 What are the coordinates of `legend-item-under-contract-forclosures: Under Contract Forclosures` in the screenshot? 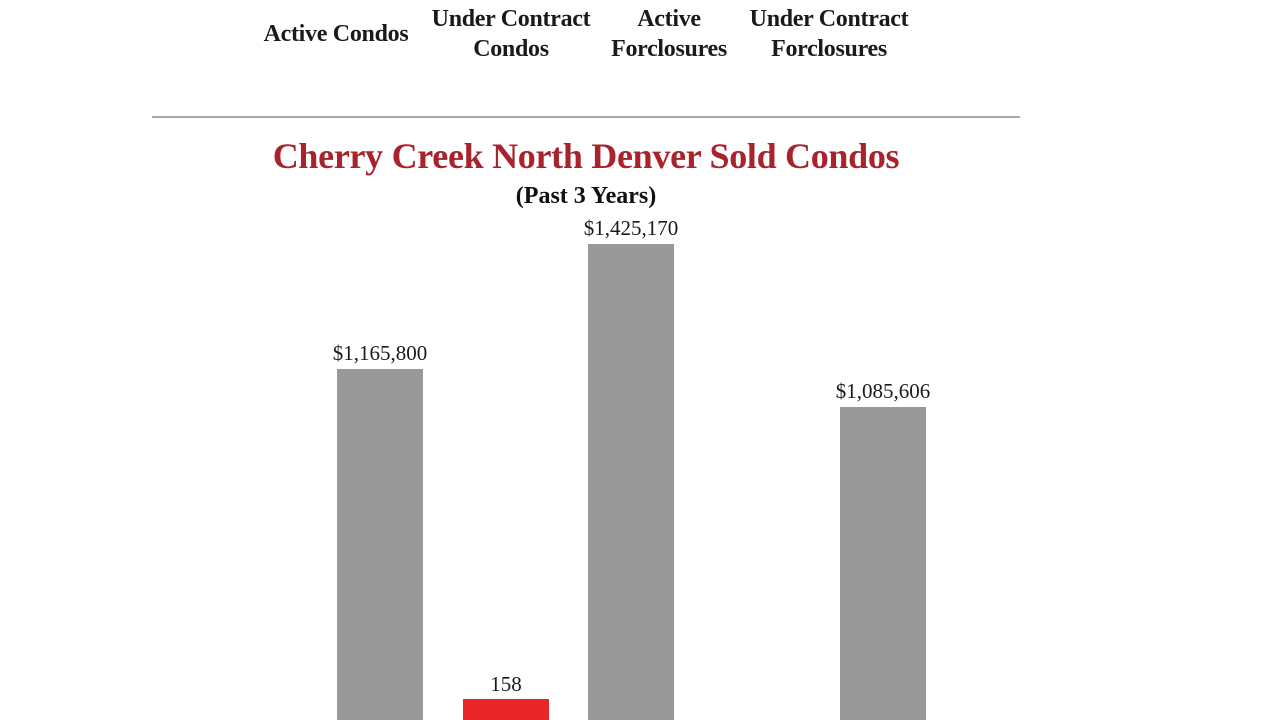 It's located at (829, 34).